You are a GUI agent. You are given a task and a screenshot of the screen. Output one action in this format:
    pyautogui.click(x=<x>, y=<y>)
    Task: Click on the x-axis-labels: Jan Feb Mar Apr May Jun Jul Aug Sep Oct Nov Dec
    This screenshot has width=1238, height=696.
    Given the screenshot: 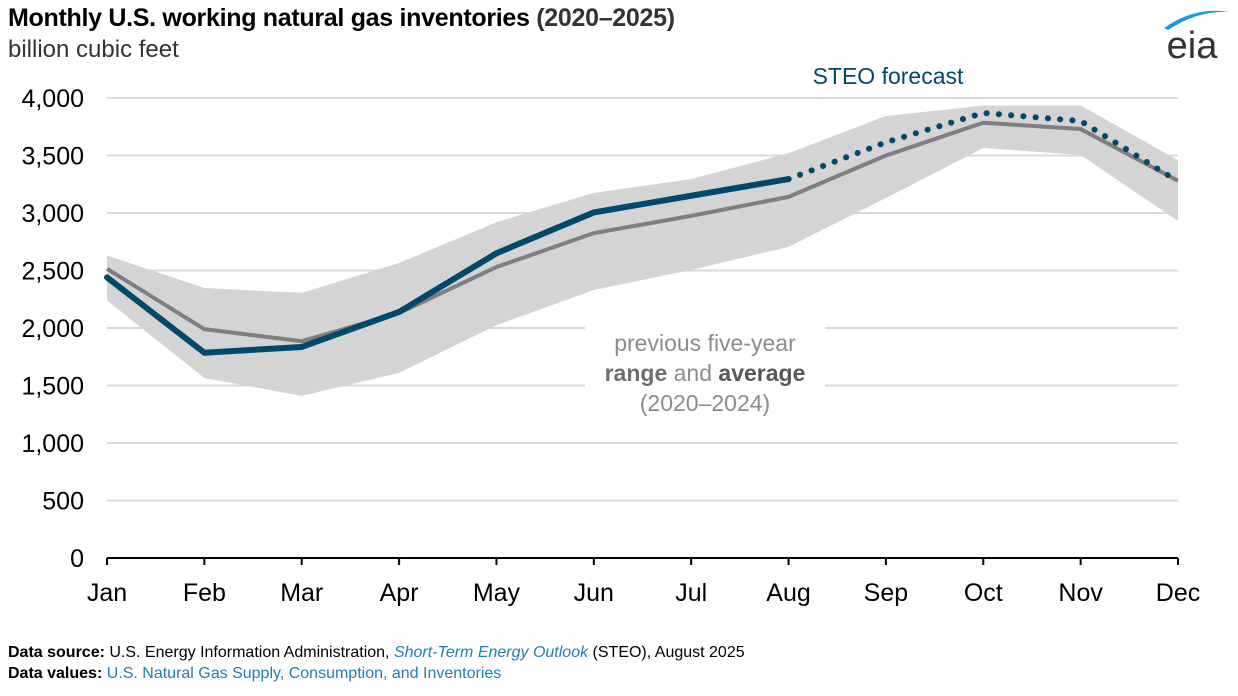 What is the action you would take?
    pyautogui.click(x=643, y=593)
    